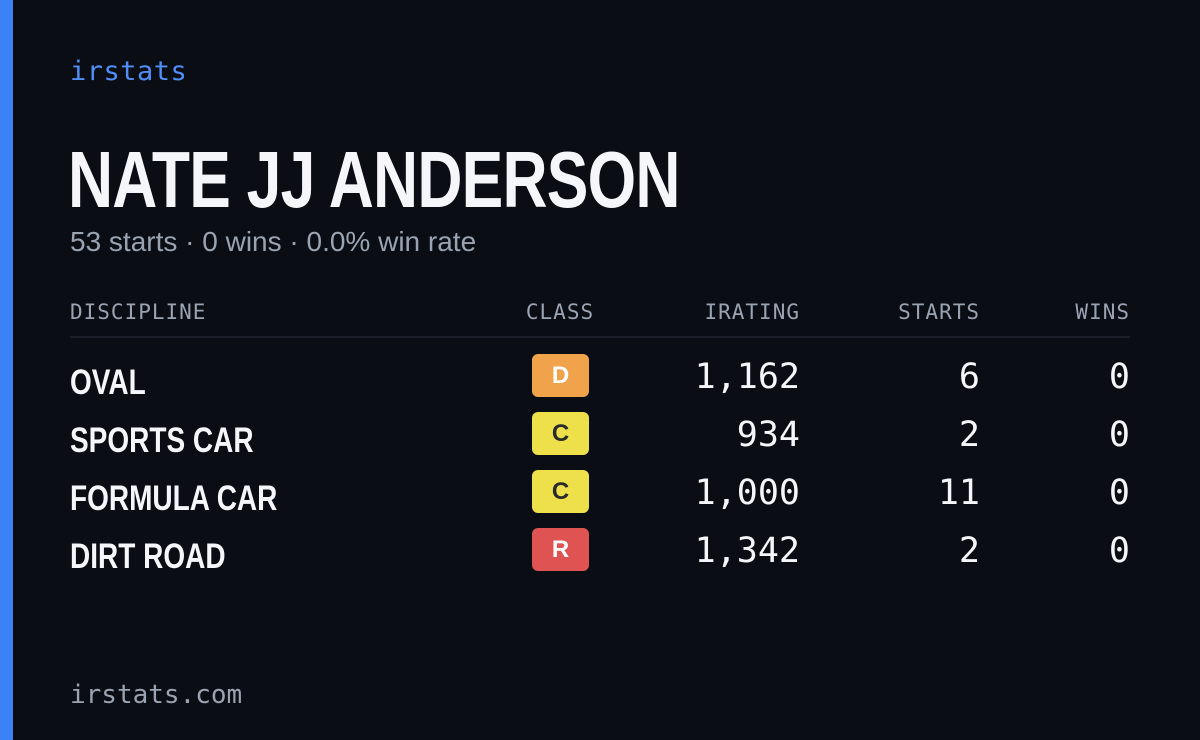 This screenshot has height=740, width=1200. I want to click on header-divider, so click(600, 337).